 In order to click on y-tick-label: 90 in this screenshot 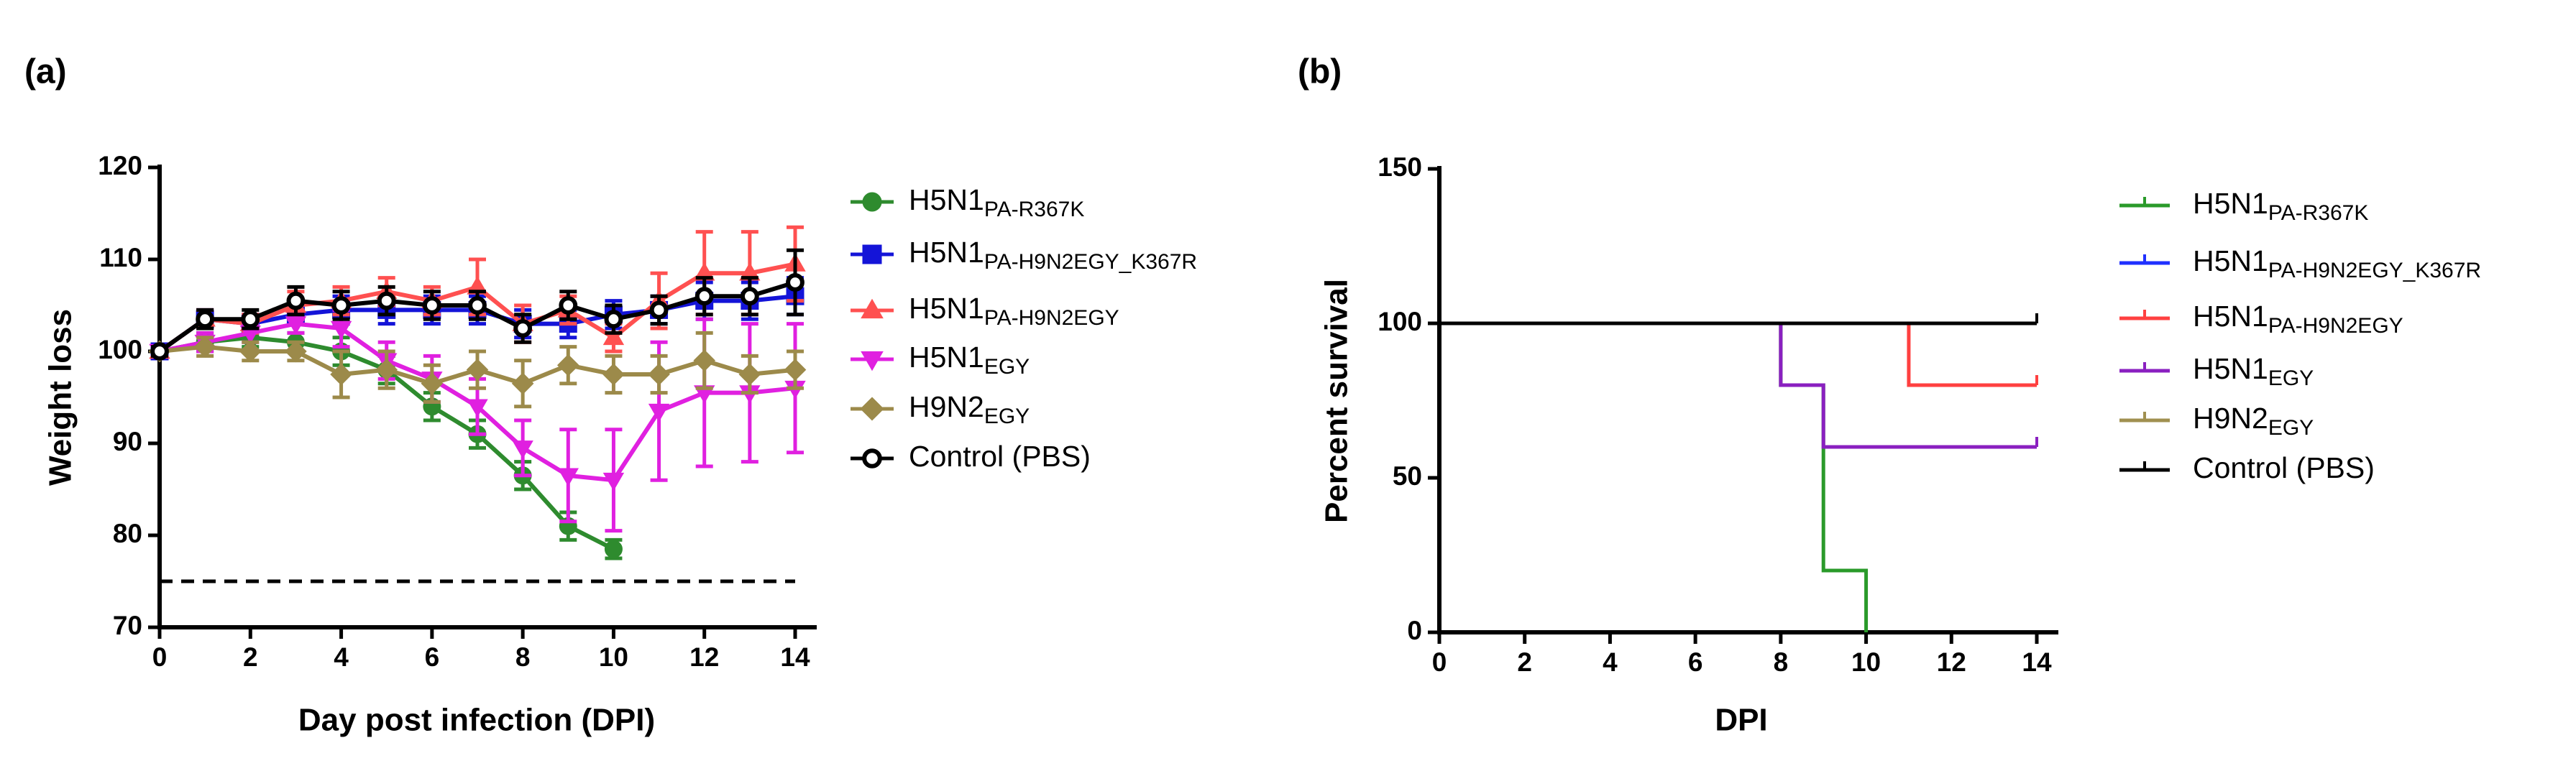, I will do `click(127, 441)`.